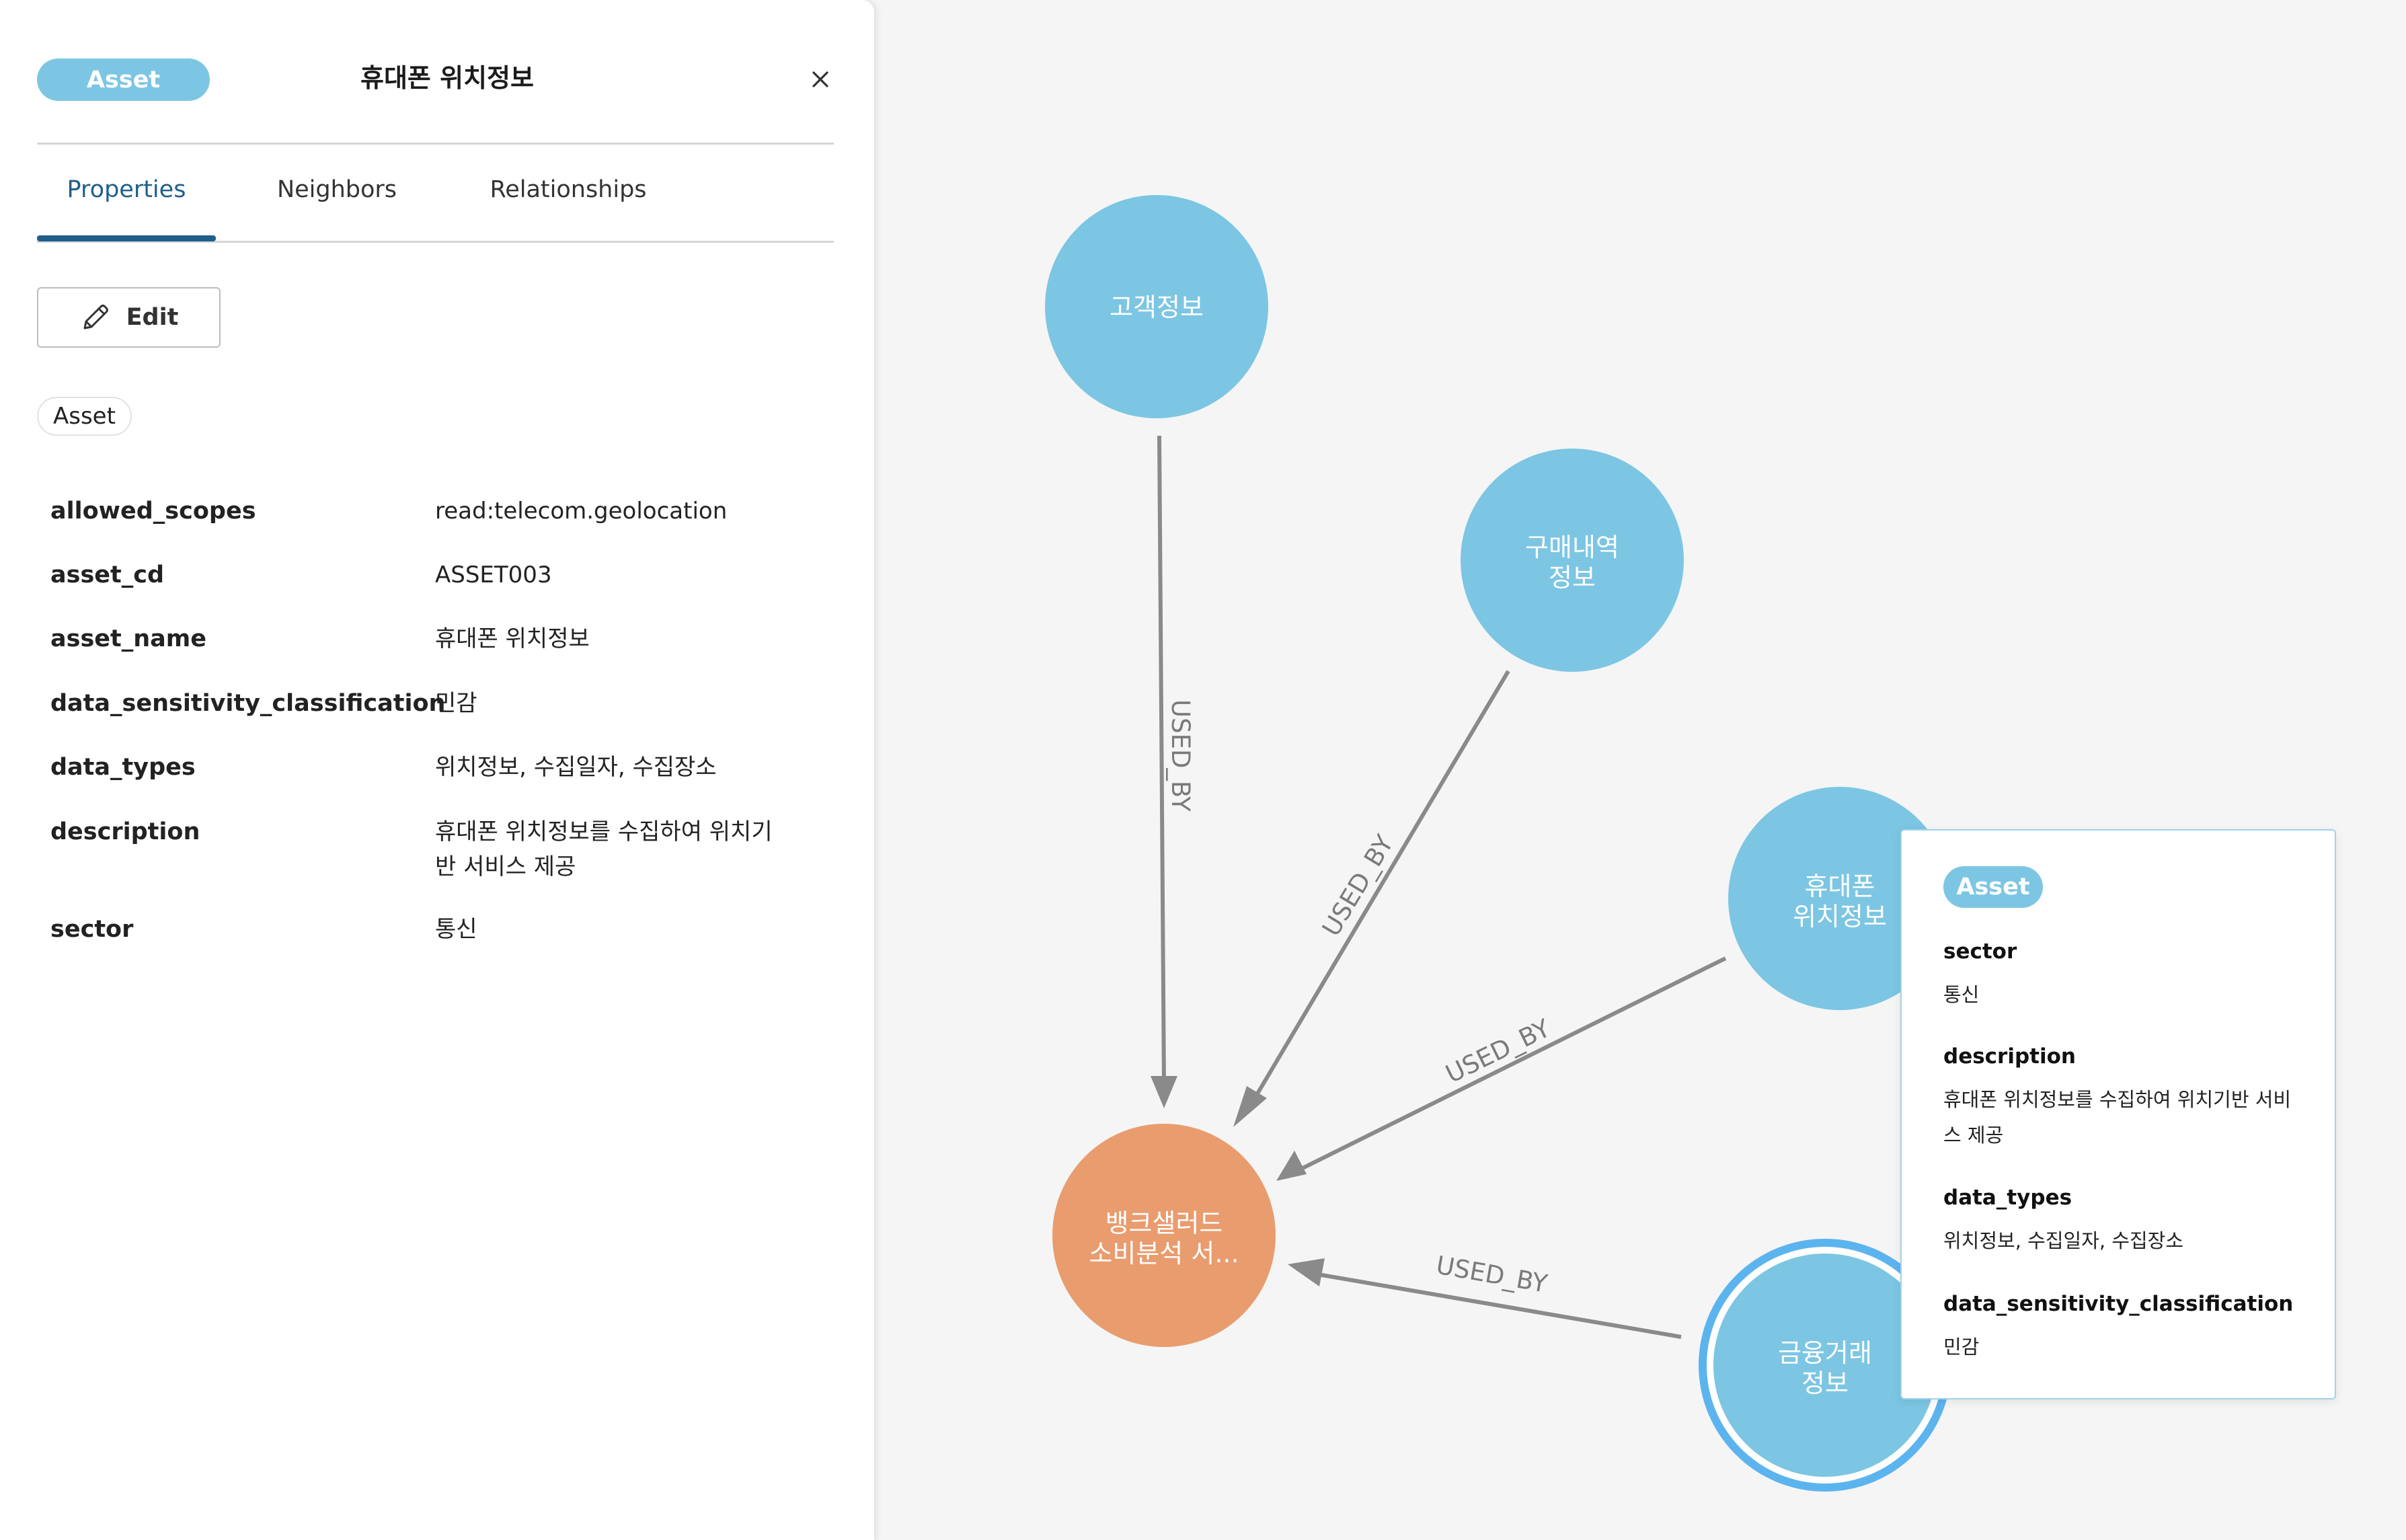  Describe the element at coordinates (493, 575) in the screenshot. I see `prop-value: ASSET003` at that location.